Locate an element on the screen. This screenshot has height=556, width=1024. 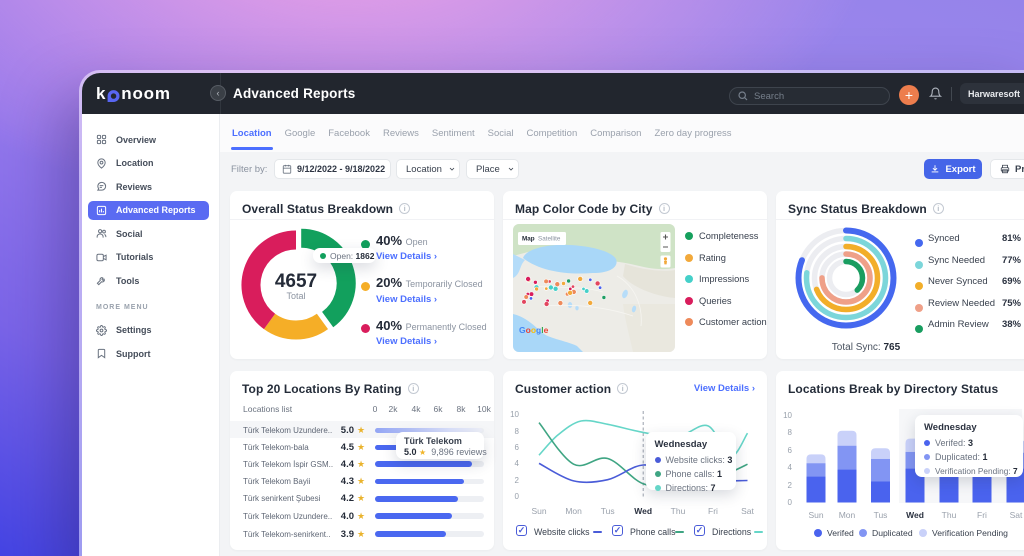
svg-text: Google is located at coordinates (534, 330).